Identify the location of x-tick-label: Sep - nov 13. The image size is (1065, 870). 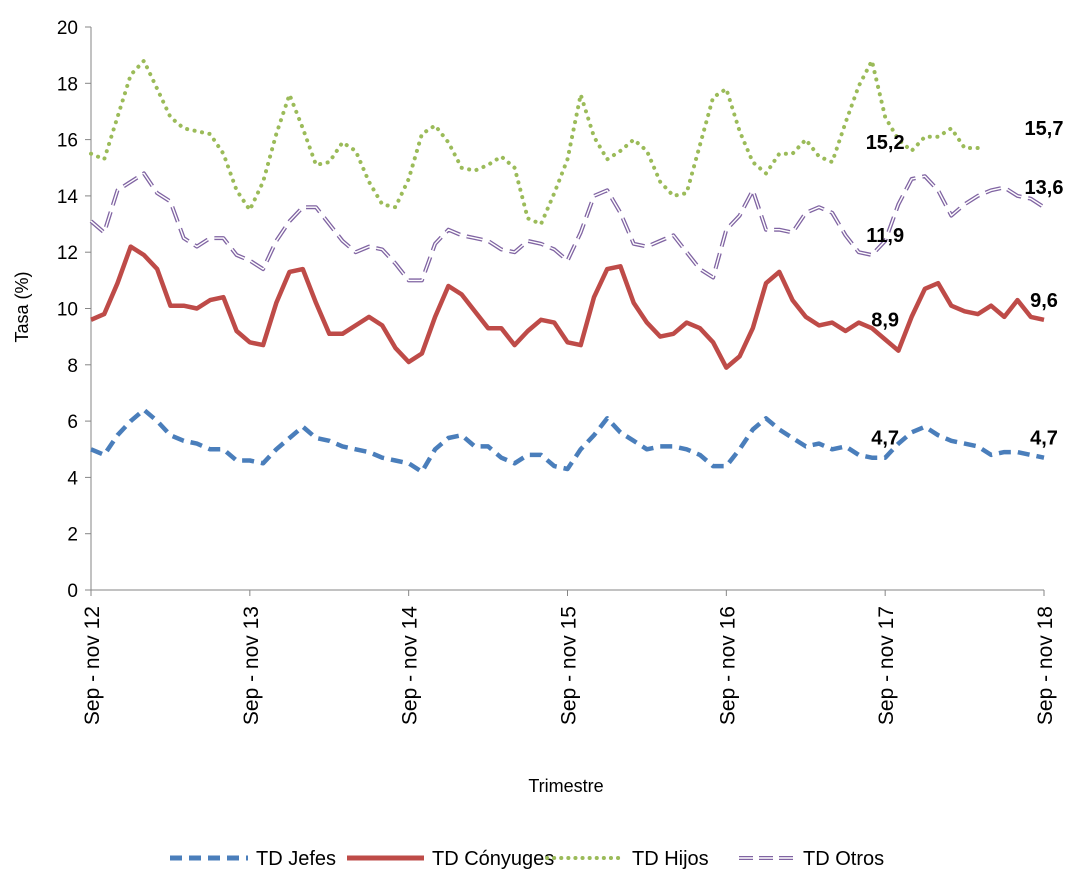
(251, 665).